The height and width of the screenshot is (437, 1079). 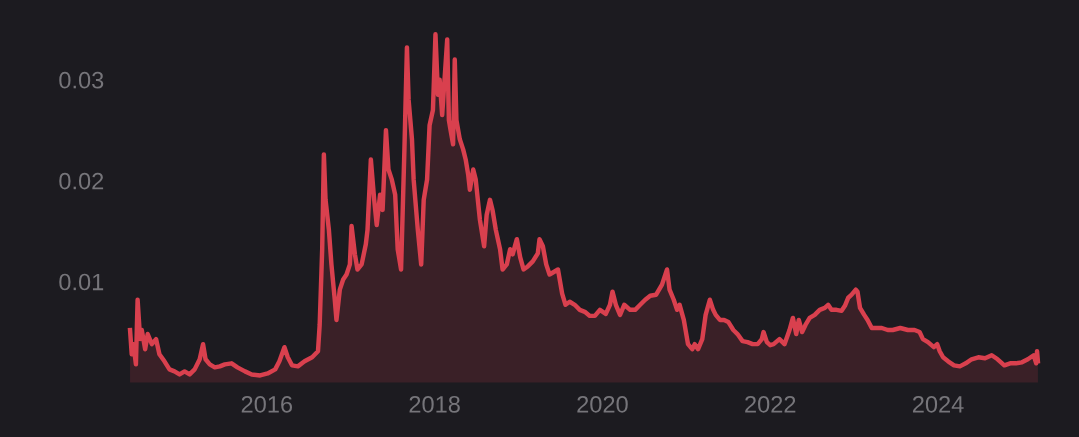 What do you see at coordinates (770, 404) in the screenshot?
I see `x-tick-label: 2022` at bounding box center [770, 404].